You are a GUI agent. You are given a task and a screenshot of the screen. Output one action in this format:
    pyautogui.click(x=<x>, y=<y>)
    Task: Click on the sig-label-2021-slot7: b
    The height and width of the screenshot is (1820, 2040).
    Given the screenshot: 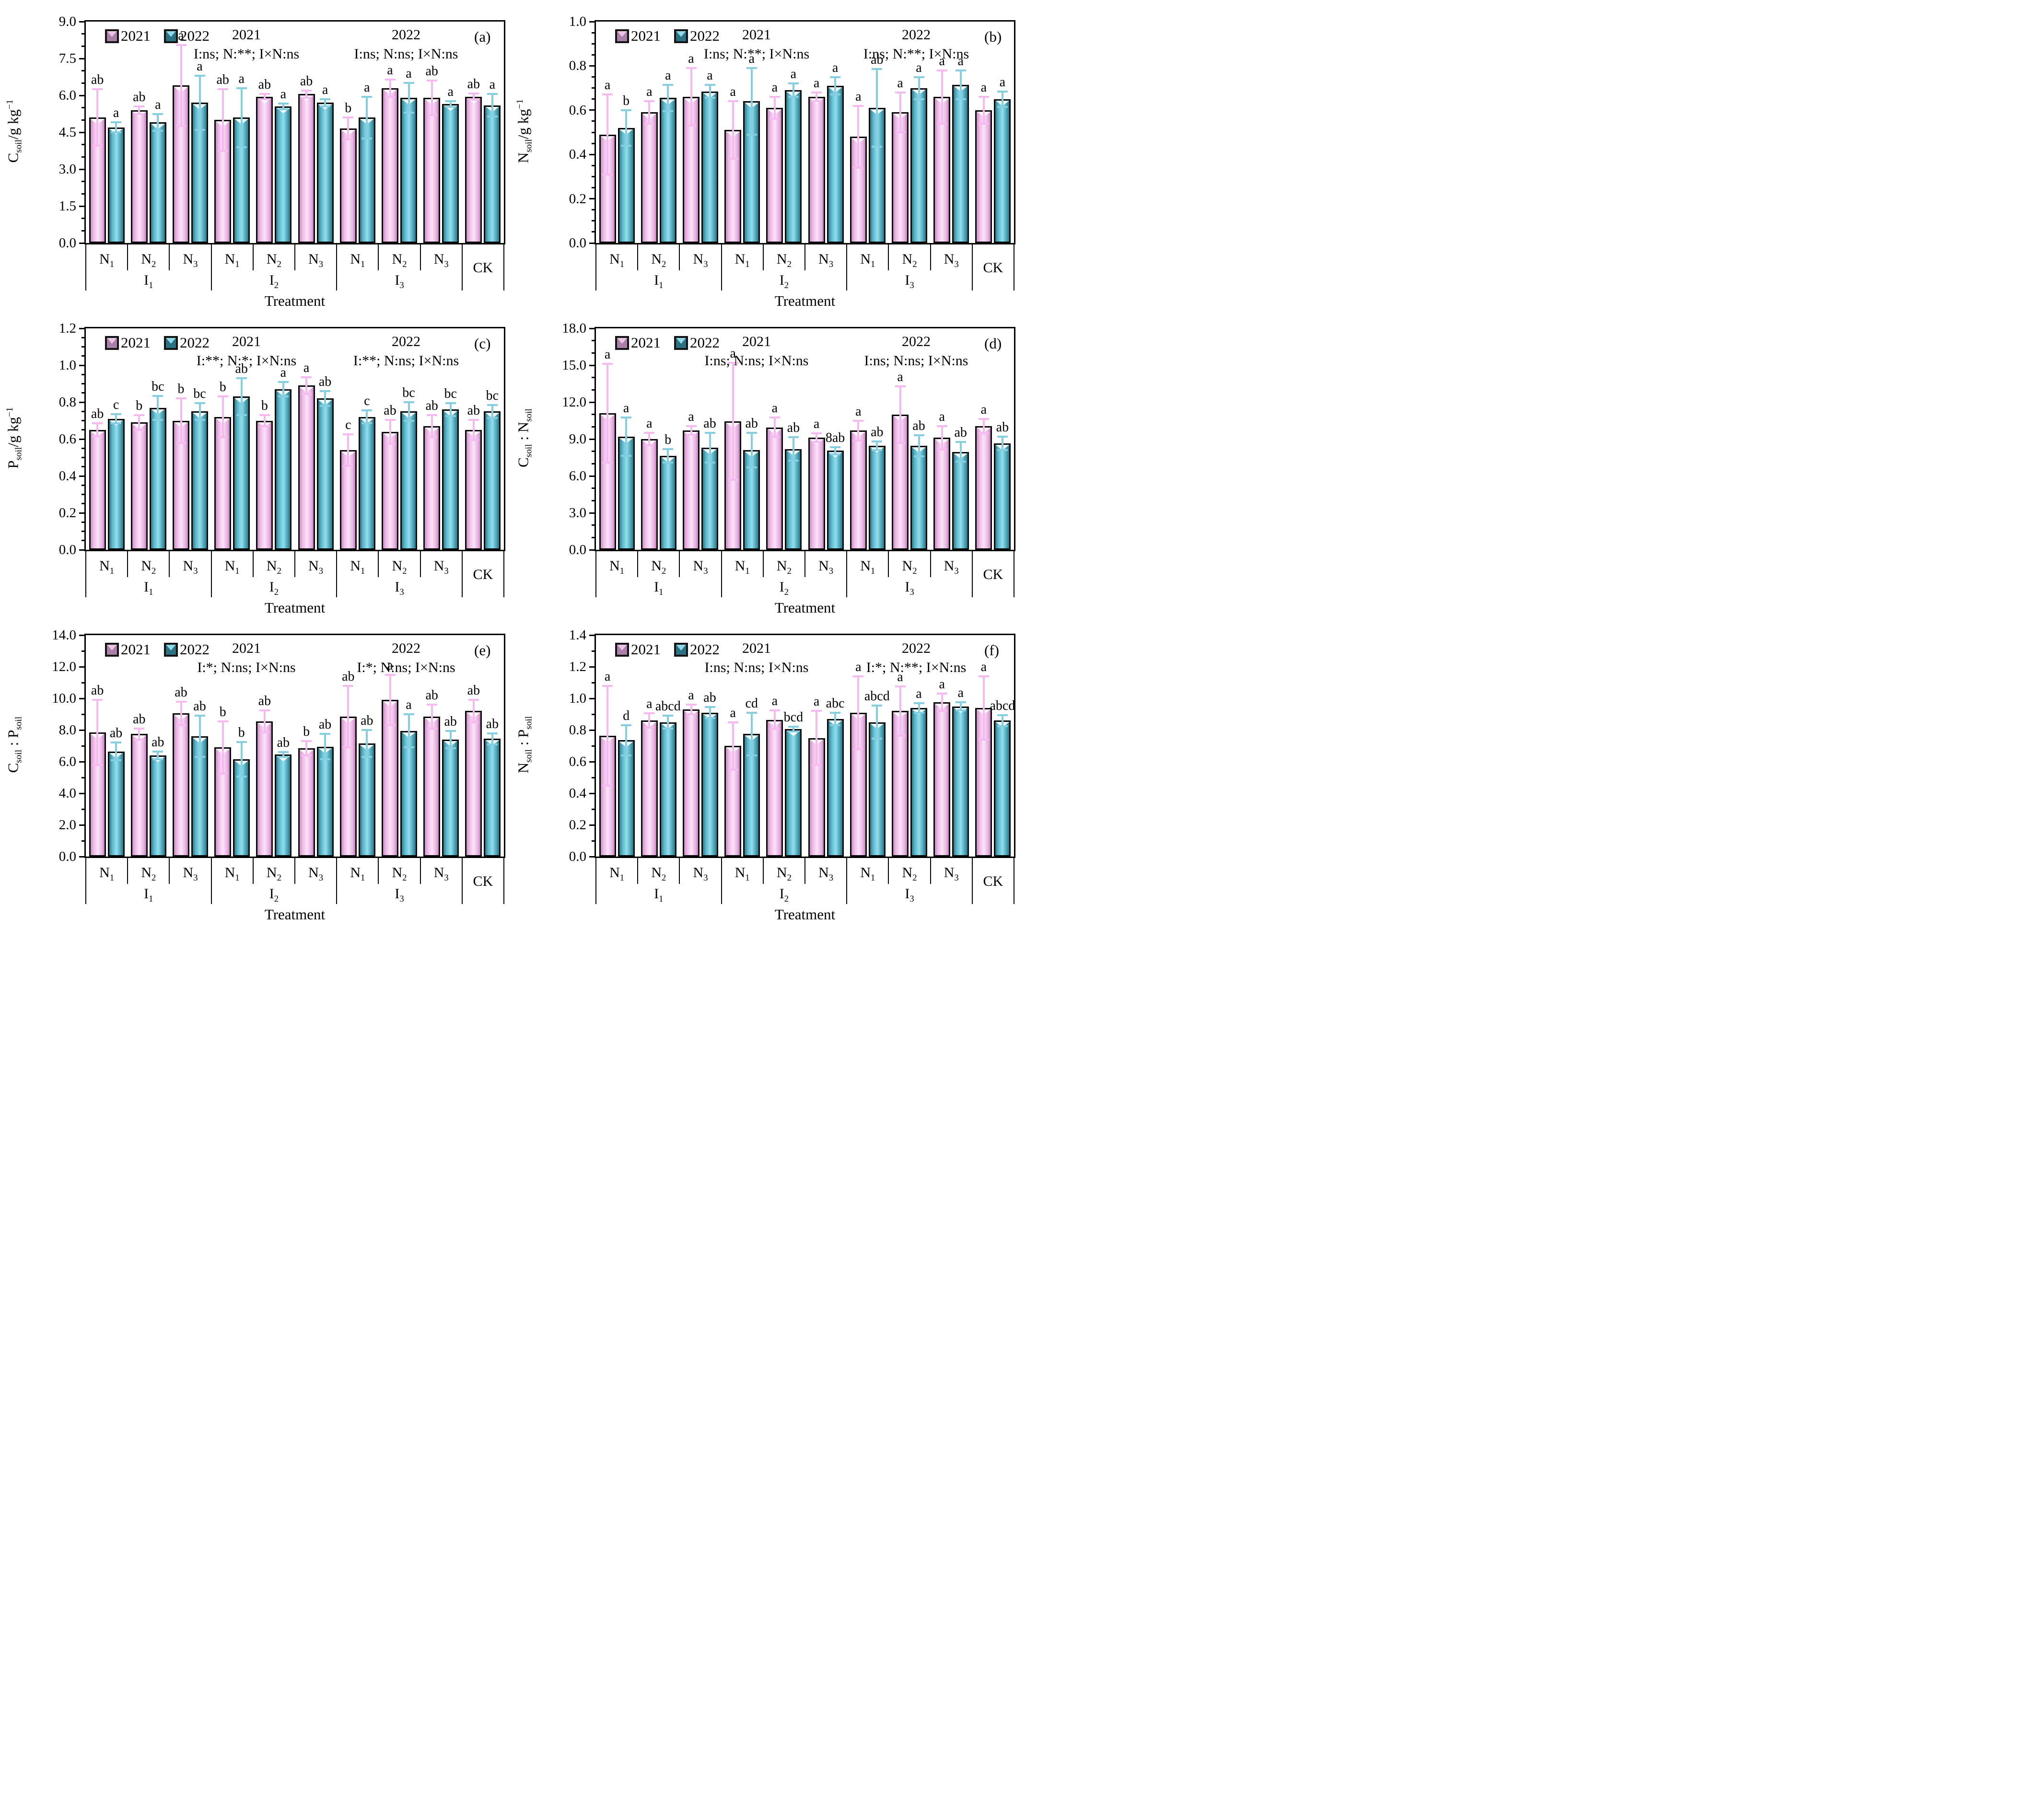 What is the action you would take?
    pyautogui.click(x=349, y=109)
    